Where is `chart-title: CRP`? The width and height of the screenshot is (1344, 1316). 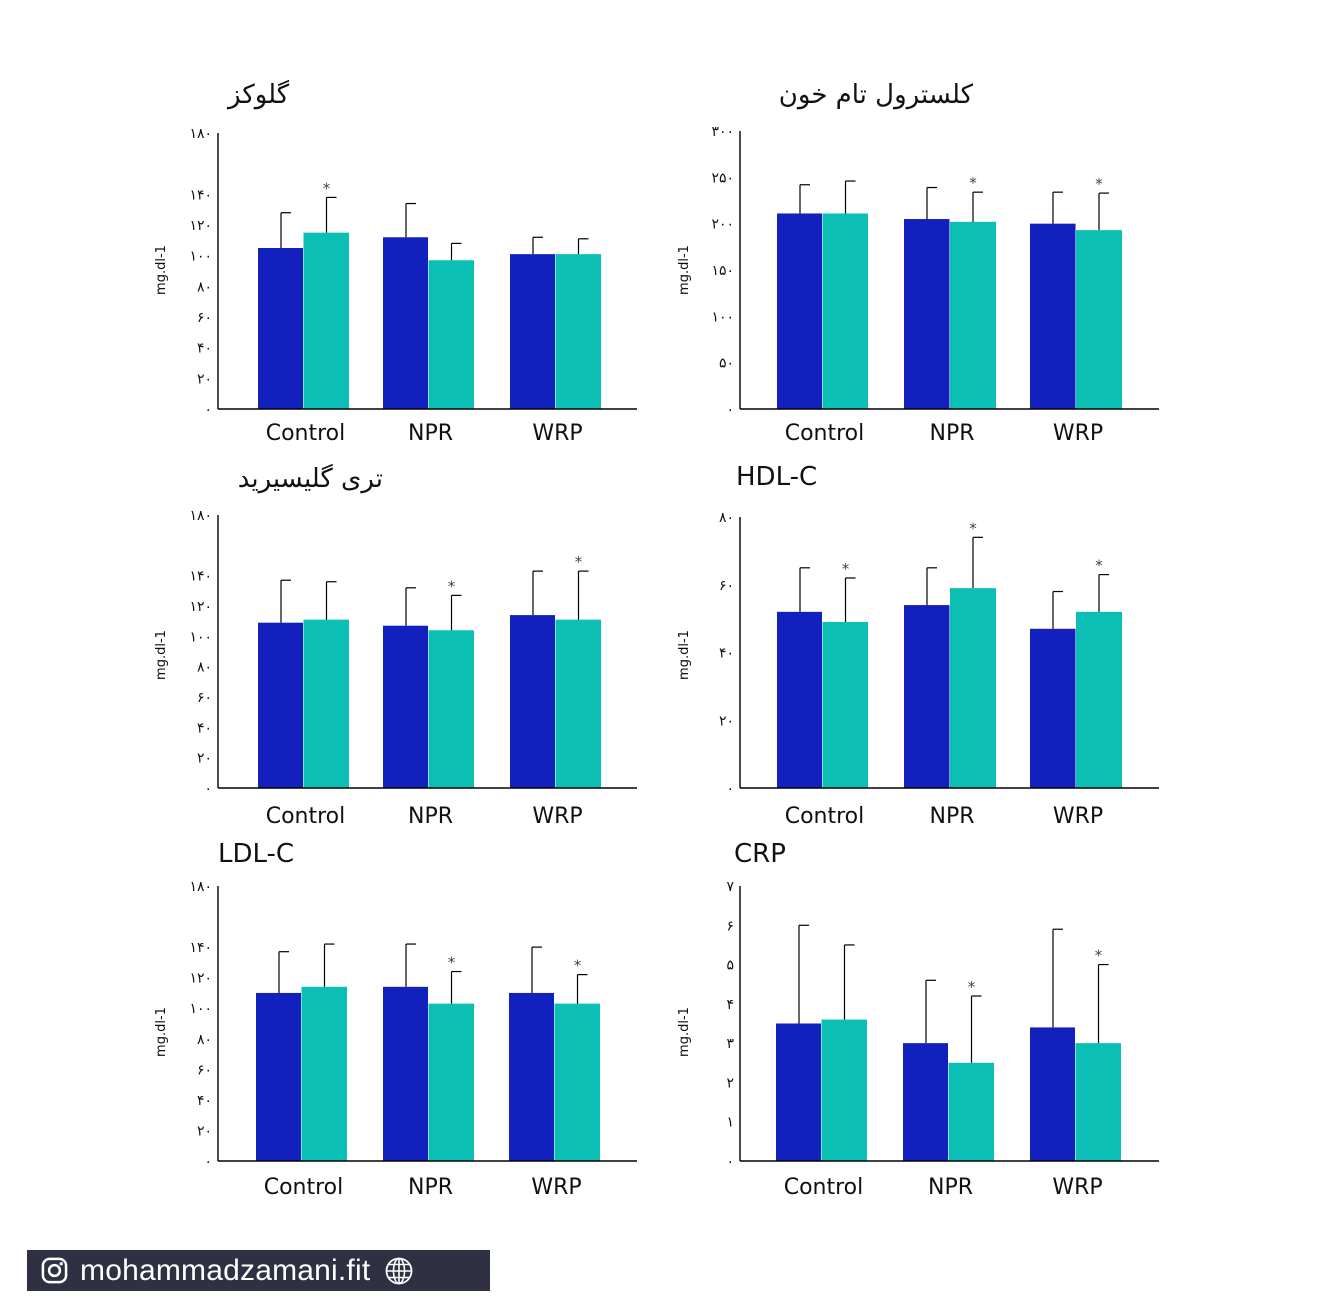 chart-title: CRP is located at coordinates (760, 854).